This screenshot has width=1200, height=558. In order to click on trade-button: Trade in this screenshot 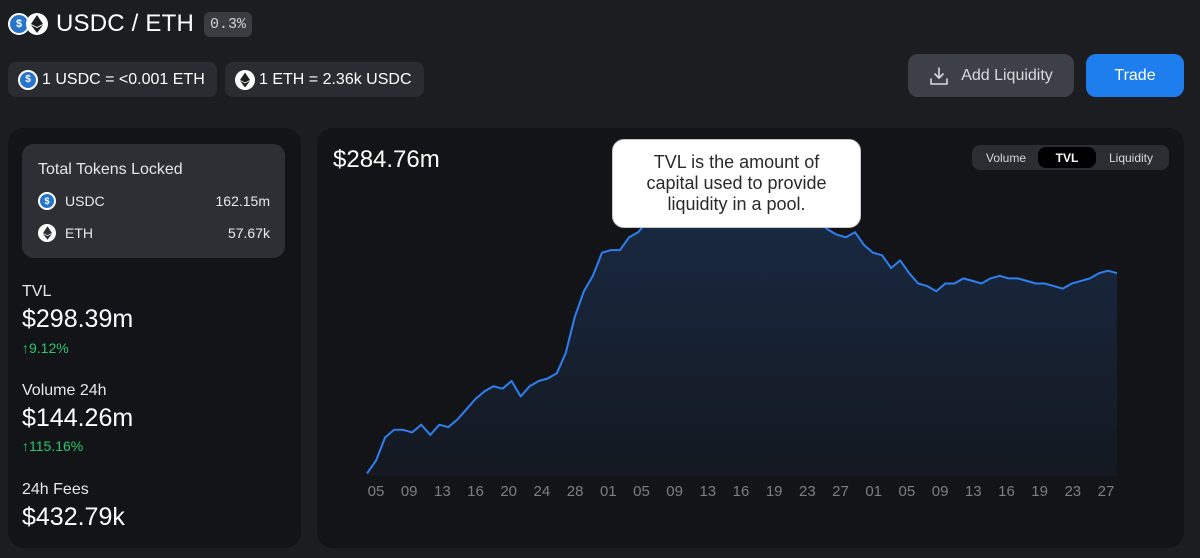, I will do `click(1135, 75)`.